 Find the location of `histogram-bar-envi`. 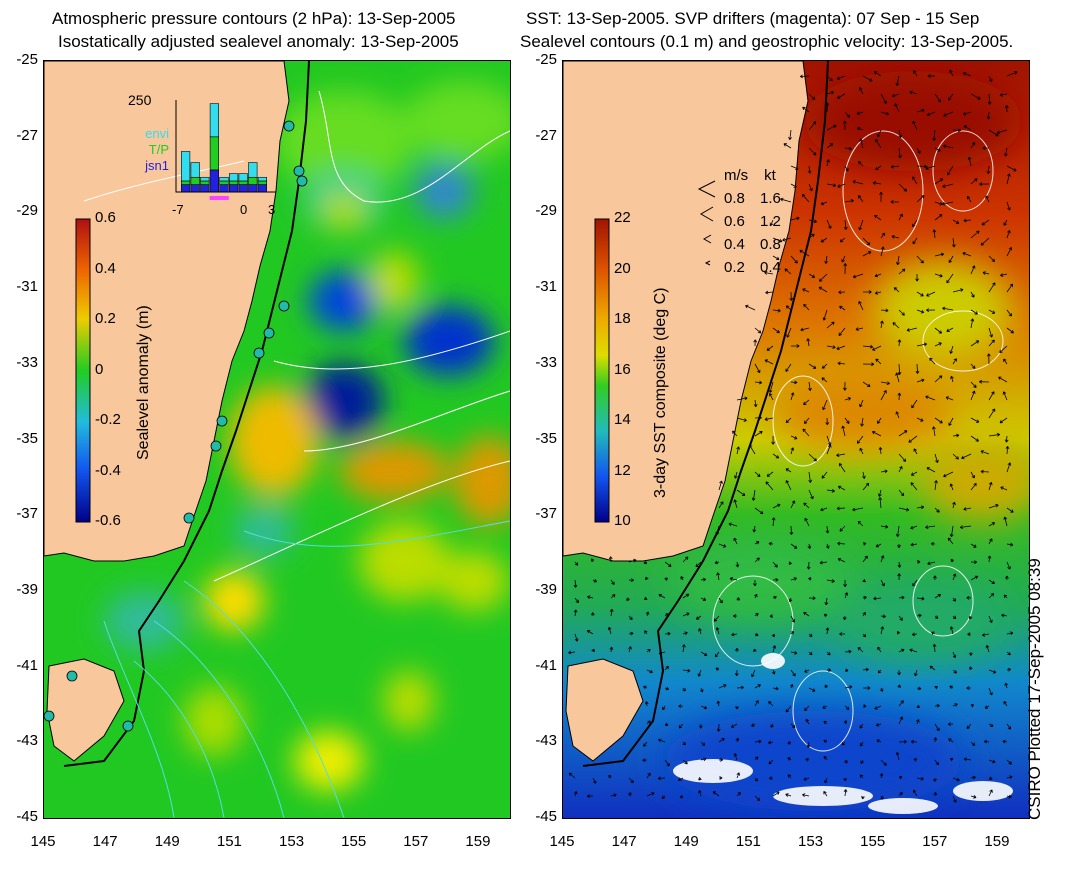

histogram-bar-envi is located at coordinates (224, 179).